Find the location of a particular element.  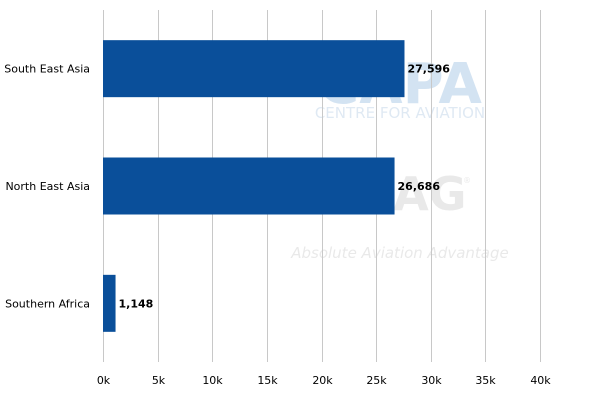

x-tick-label: 10k is located at coordinates (212, 380).